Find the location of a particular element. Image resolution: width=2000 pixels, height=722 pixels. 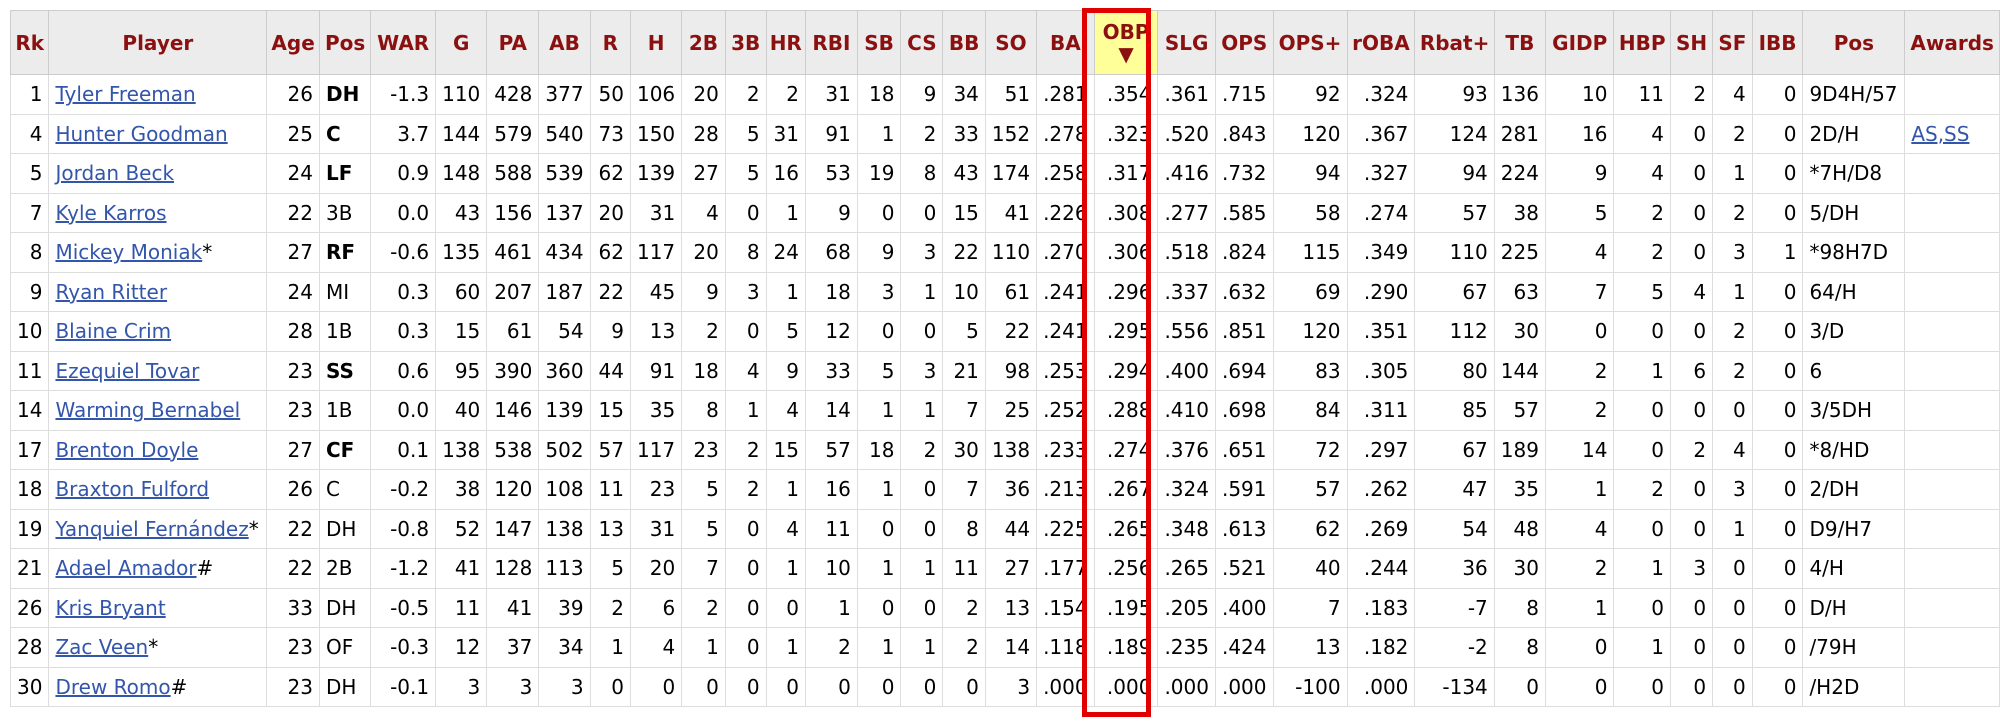

column-header: 3B is located at coordinates (745, 42).